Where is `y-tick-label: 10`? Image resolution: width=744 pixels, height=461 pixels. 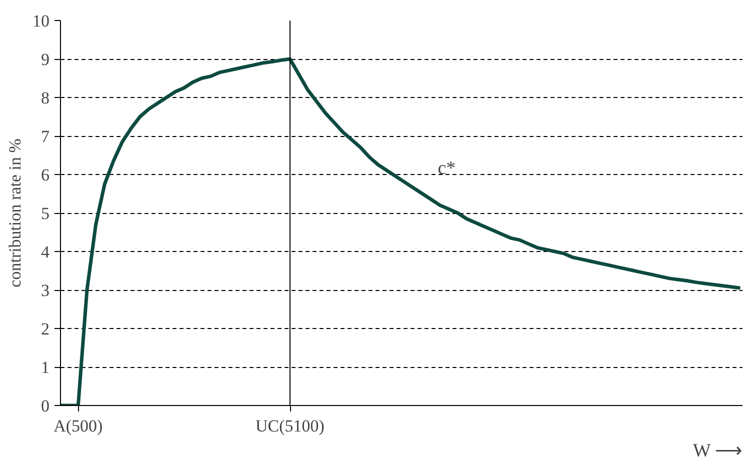 y-tick-label: 10 is located at coordinates (41, 21).